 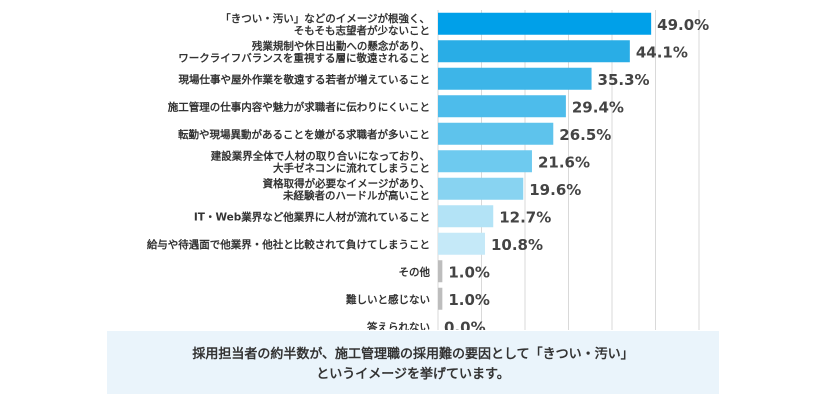 I want to click on value-label: 35.3%, so click(x=624, y=80).